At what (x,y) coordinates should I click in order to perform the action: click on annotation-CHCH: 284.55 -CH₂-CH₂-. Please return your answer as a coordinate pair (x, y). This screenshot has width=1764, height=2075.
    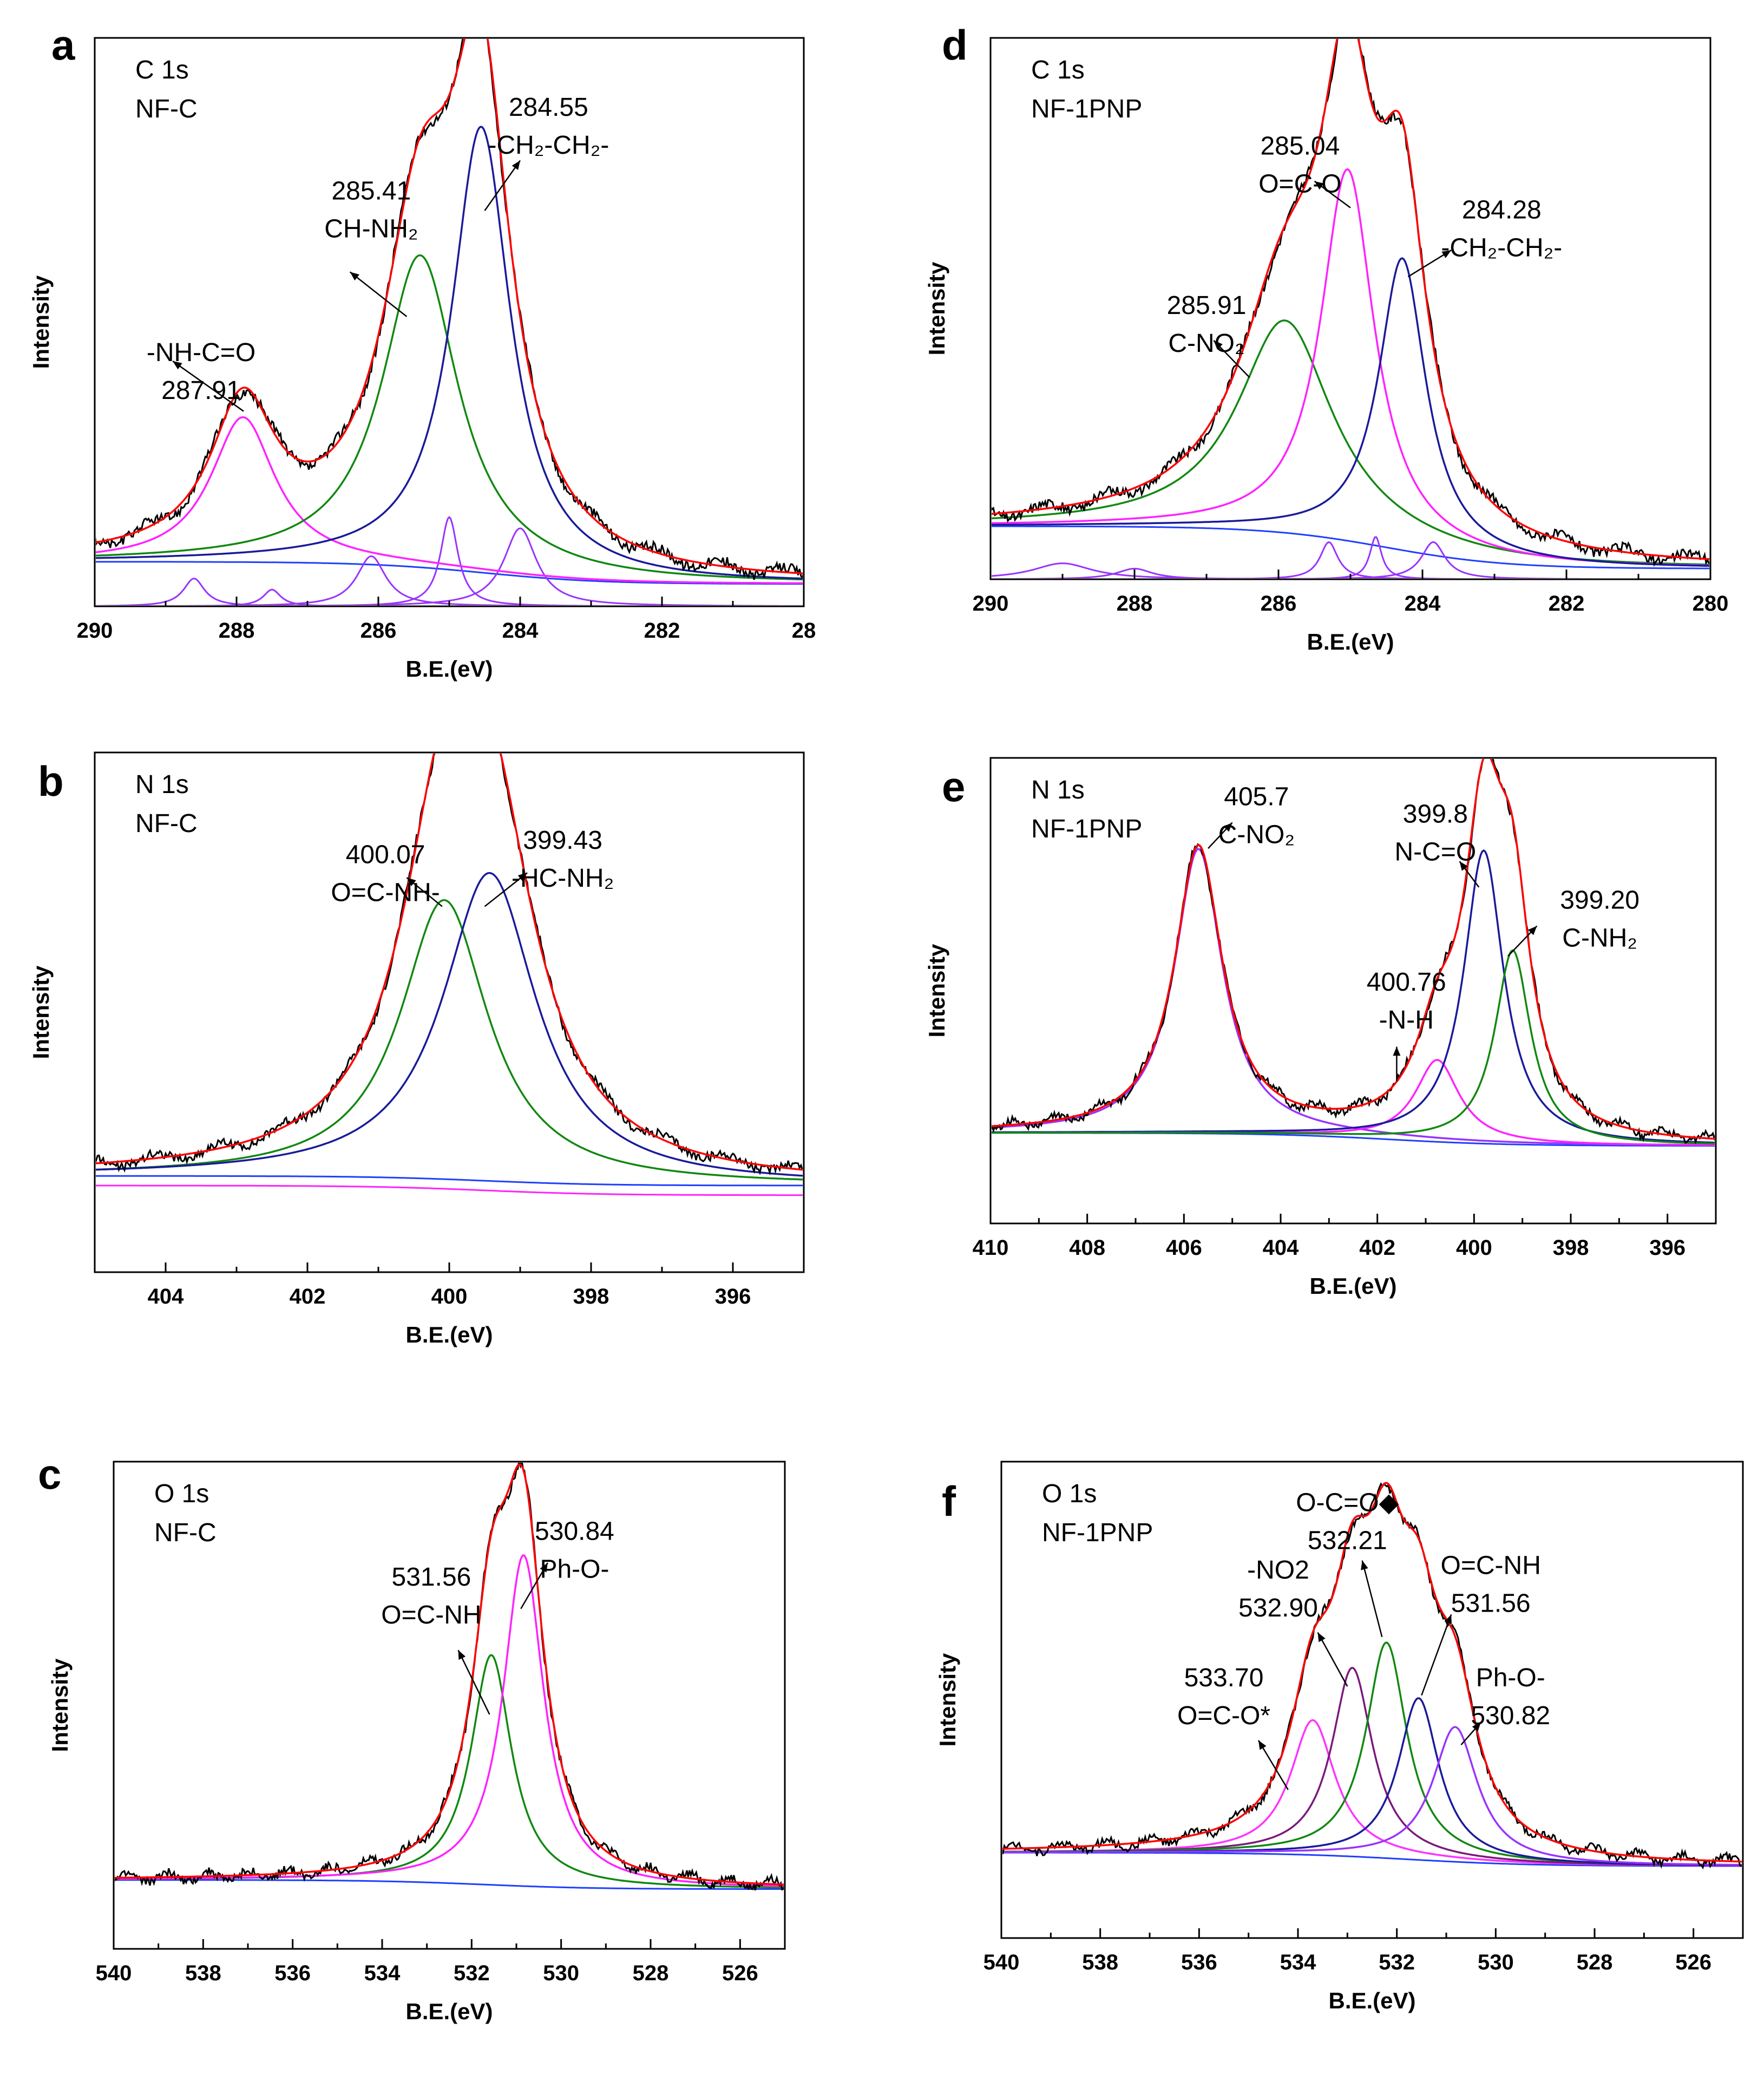
    Looking at the image, I should click on (547, 152).